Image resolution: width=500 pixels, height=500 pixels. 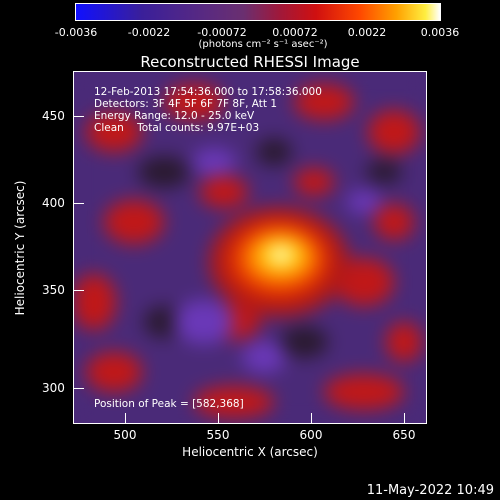 What do you see at coordinates (311, 435) in the screenshot?
I see `x-tick-label: 600` at bounding box center [311, 435].